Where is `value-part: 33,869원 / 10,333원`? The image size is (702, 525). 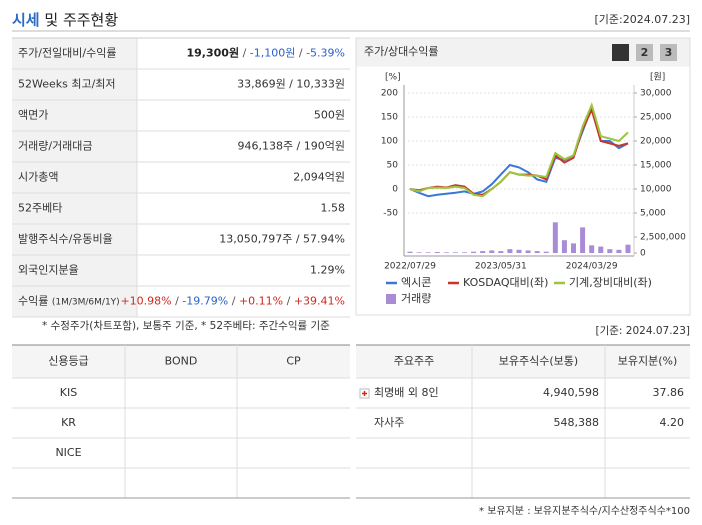
value-part: 33,869원 / 10,333원 is located at coordinates (291, 84).